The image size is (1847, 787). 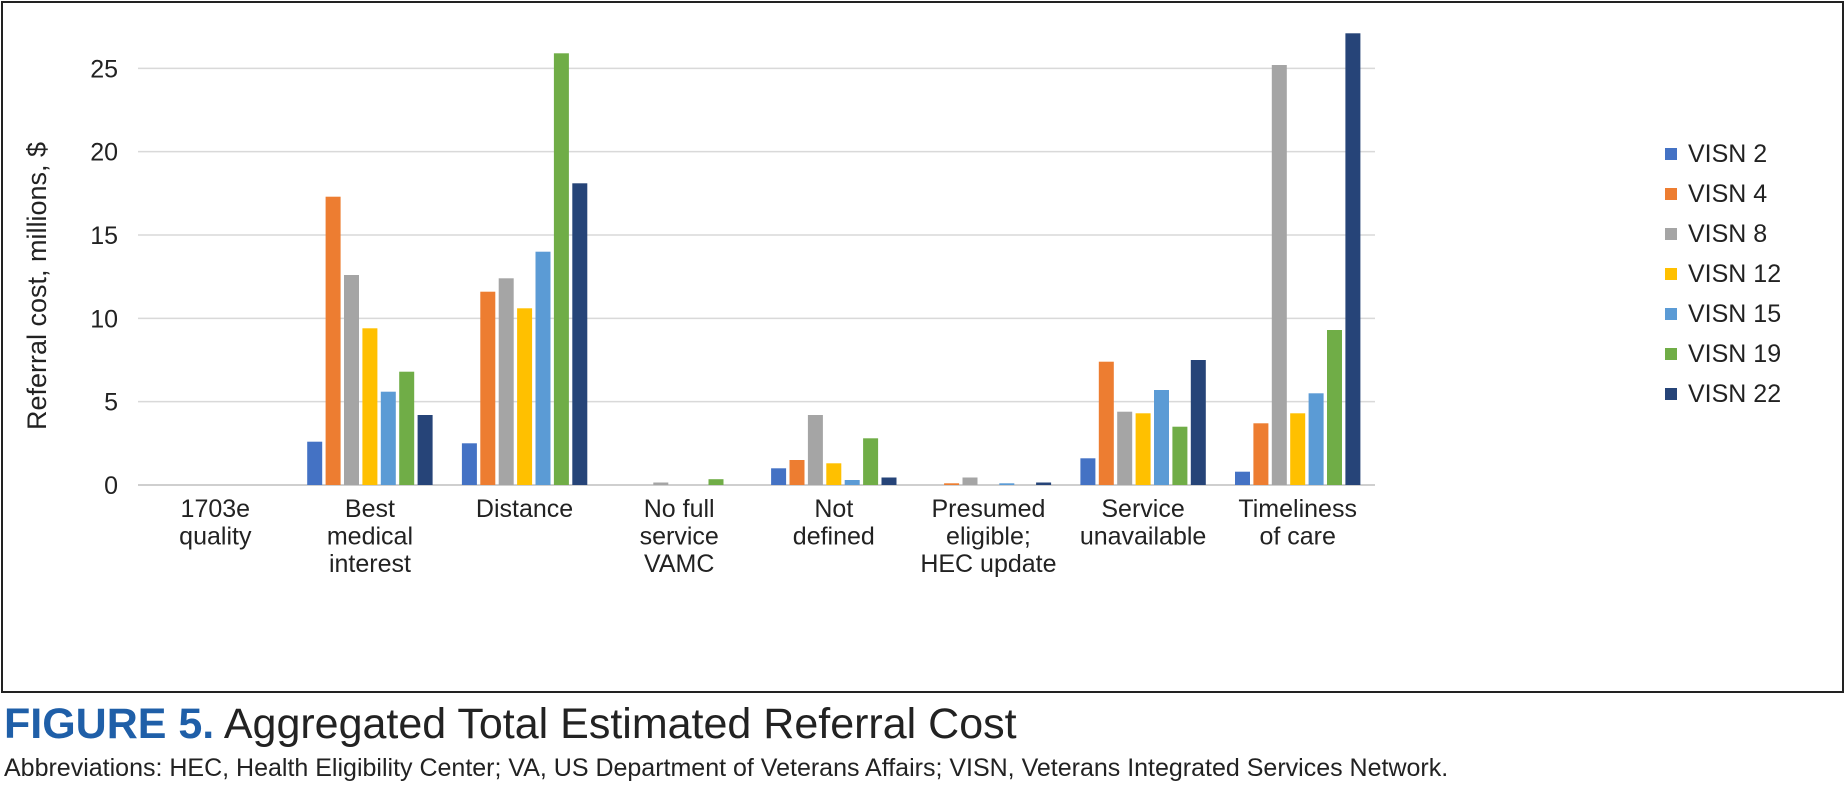 I want to click on legend-item: VISN 15, so click(x=1750, y=314).